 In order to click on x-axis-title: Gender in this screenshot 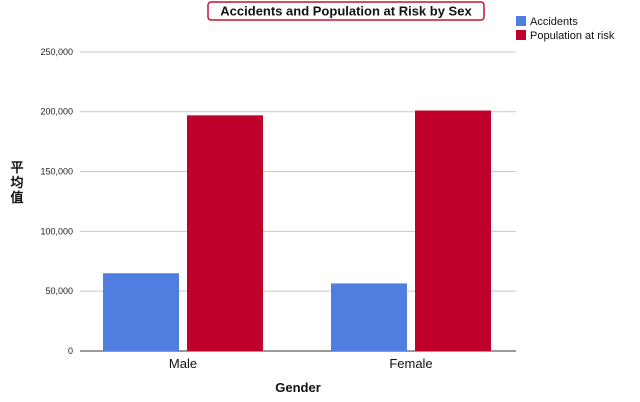, I will do `click(298, 387)`.